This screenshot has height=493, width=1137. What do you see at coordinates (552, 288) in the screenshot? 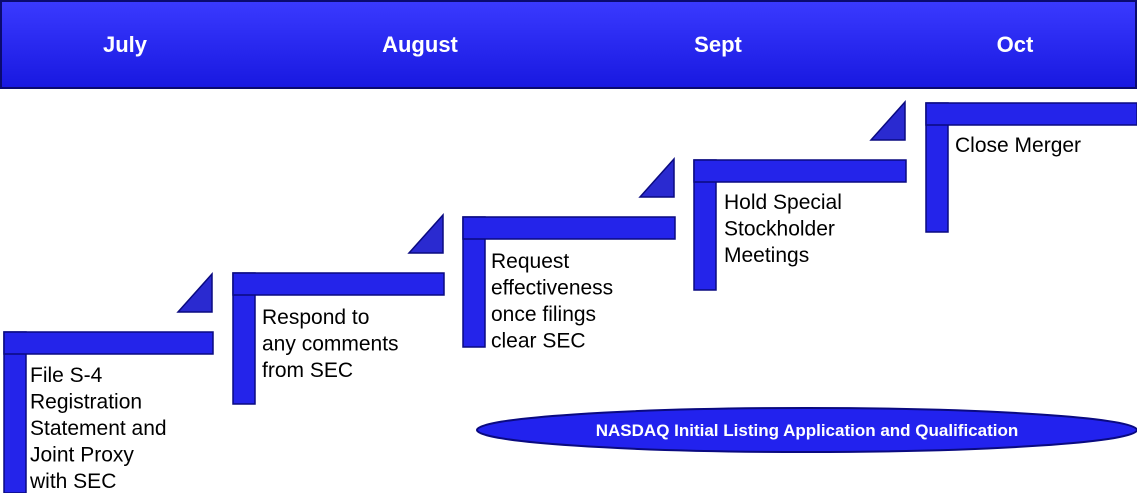
I see `step-text: effectiveness` at bounding box center [552, 288].